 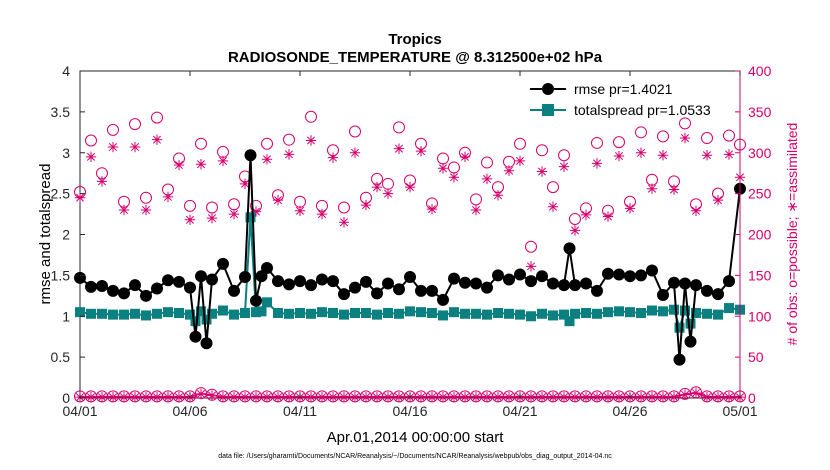 I want to click on legend: rmse pr=1.4021 totalspread pr=1.0533, so click(x=620, y=99).